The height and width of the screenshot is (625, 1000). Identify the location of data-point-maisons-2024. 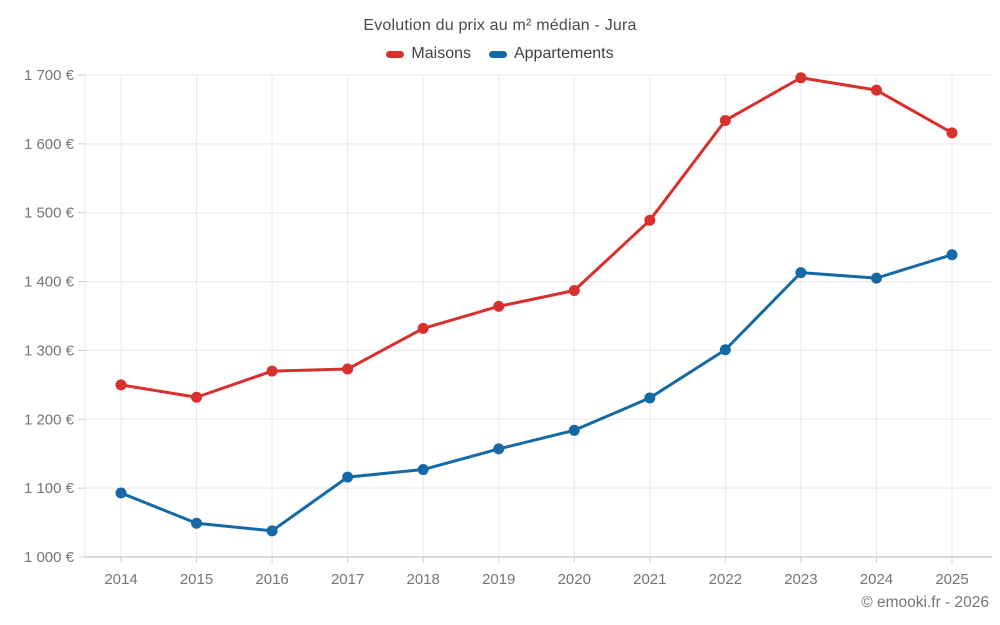
(876, 90).